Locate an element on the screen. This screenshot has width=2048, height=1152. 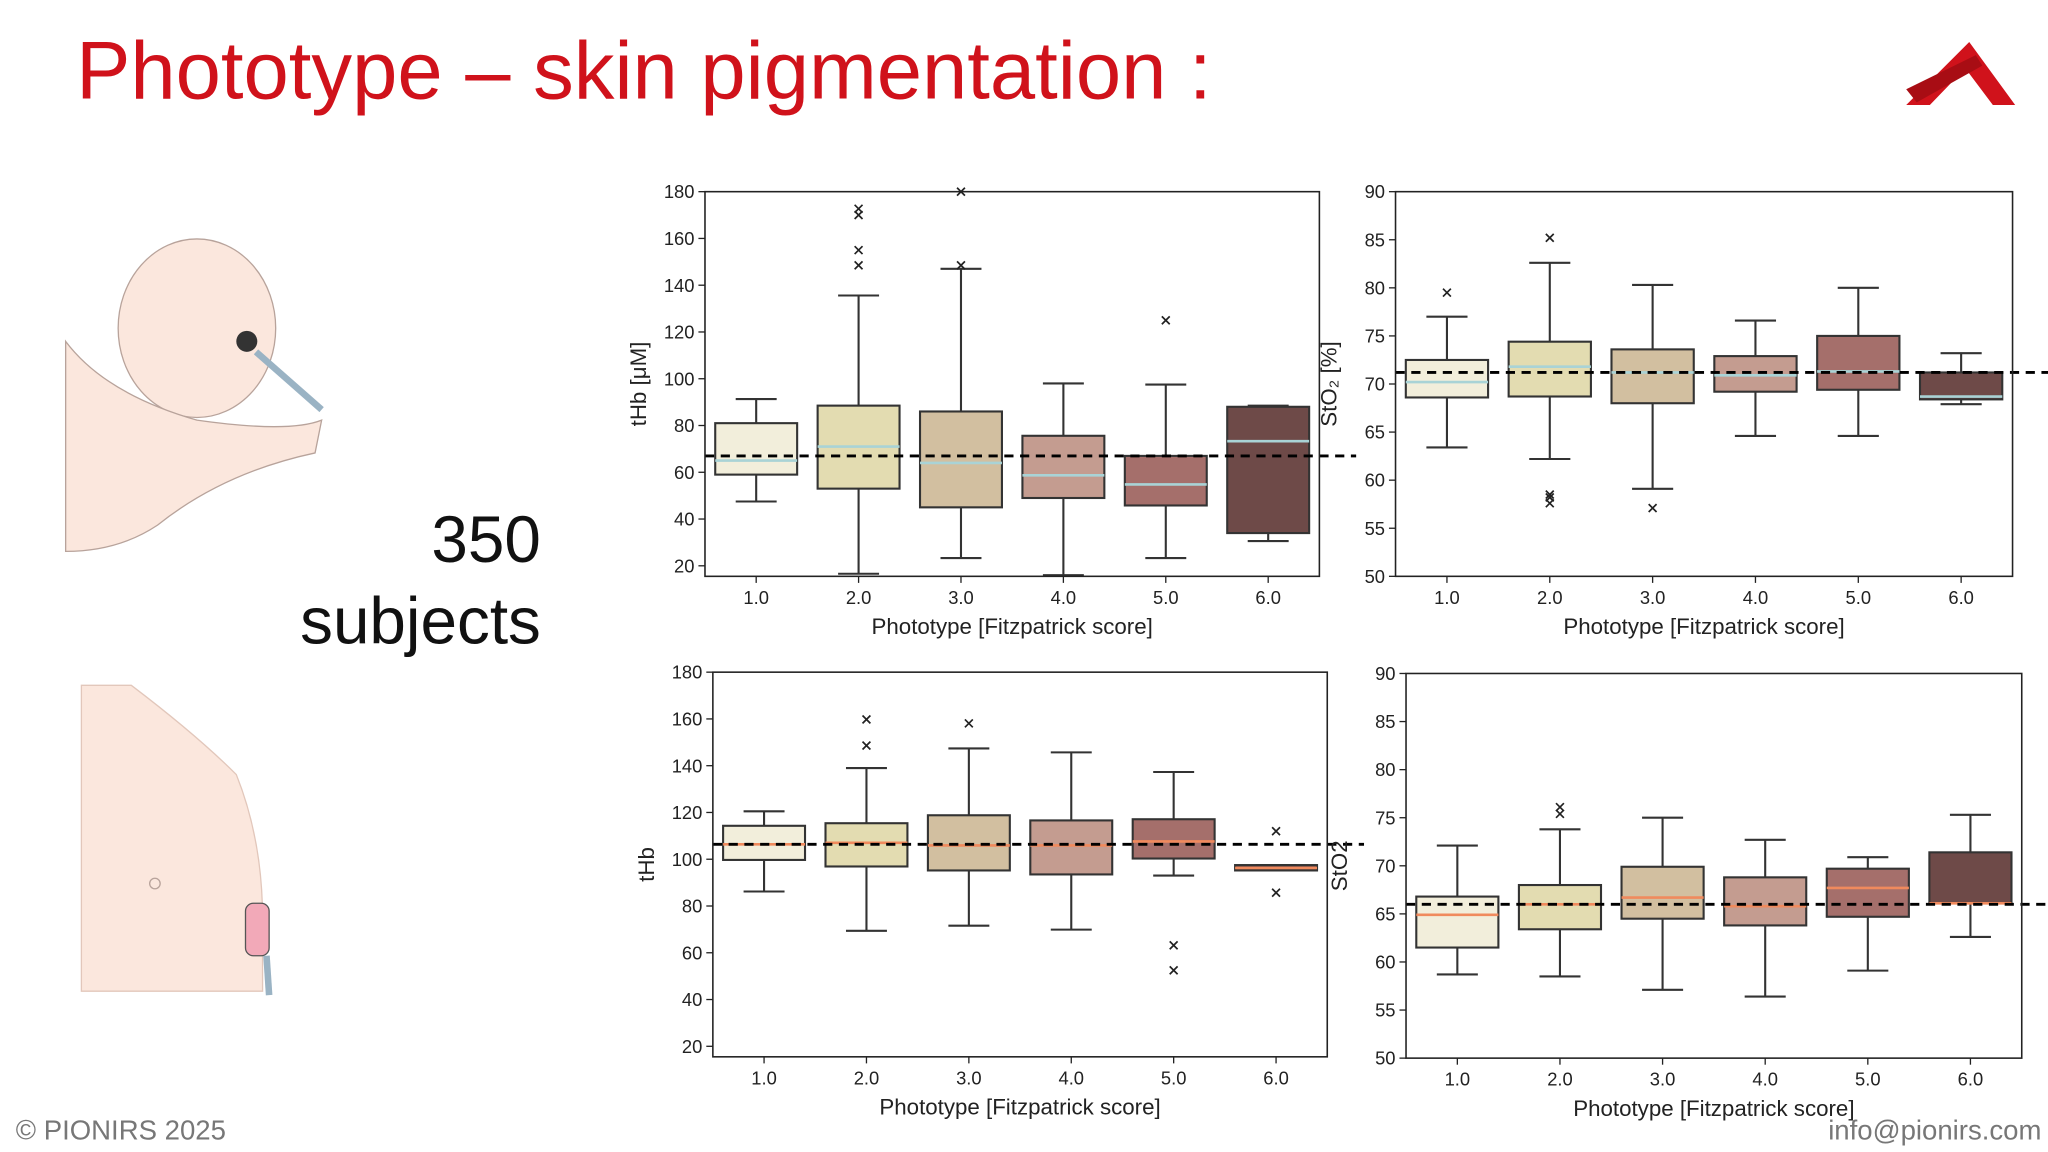
footer-copyright: © PIONIRS 2025 is located at coordinates (121, 1130).